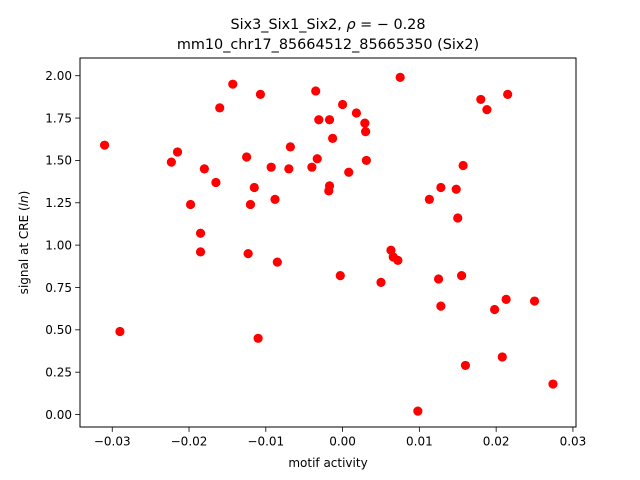 This screenshot has height=480, width=640. What do you see at coordinates (24, 250) in the screenshot?
I see `ylabel-prefix: signal at CRE (` at bounding box center [24, 250].